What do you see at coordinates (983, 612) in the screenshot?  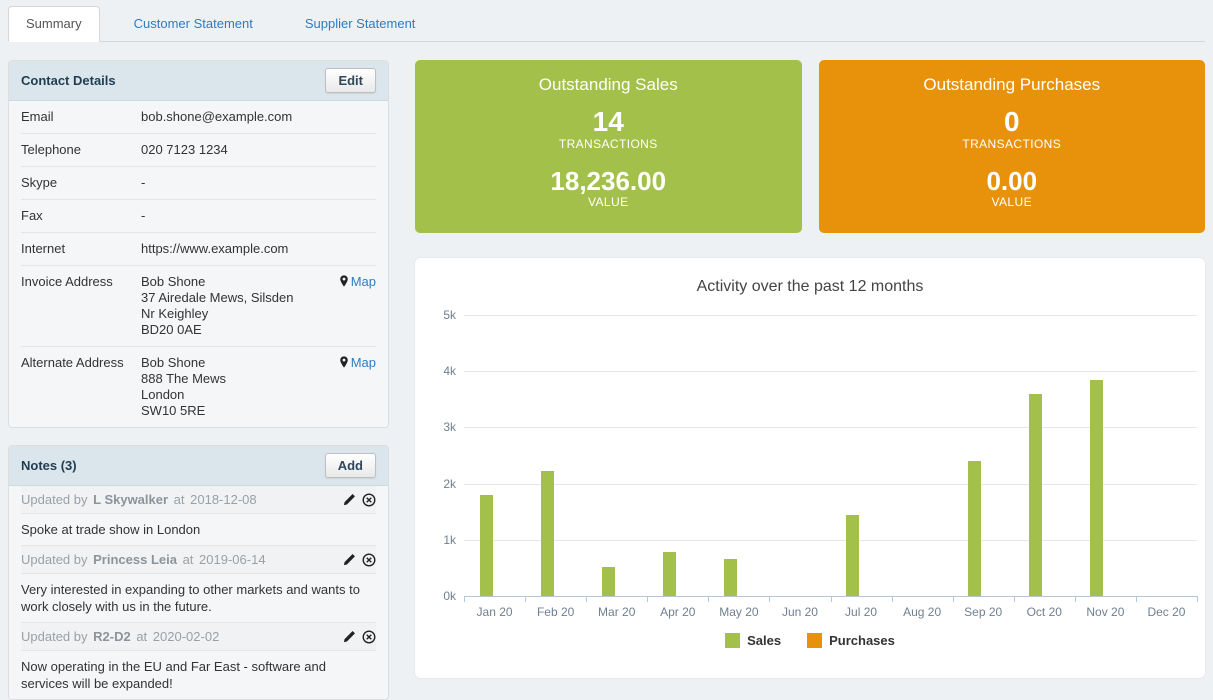 I see `x-axis-category-label: Sep 20` at bounding box center [983, 612].